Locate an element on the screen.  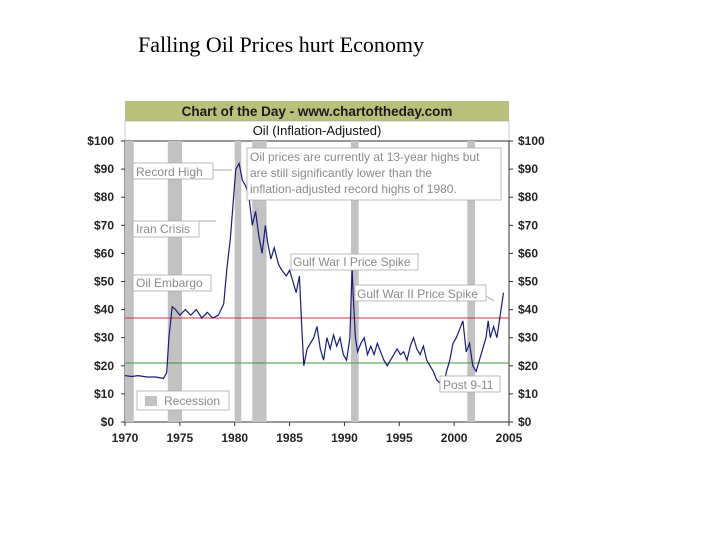
y-tick-label-left: $50 is located at coordinates (104, 282).